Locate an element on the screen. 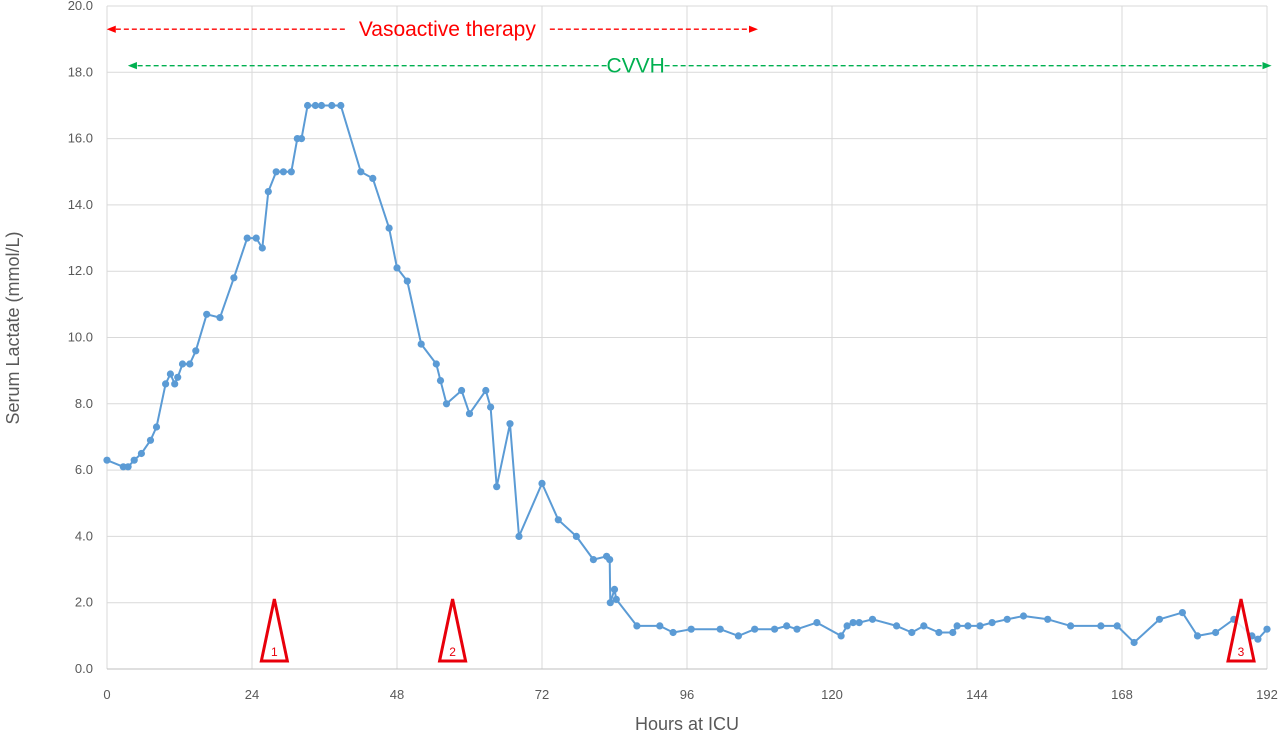  y-tick-label: 14.0 is located at coordinates (80, 204).